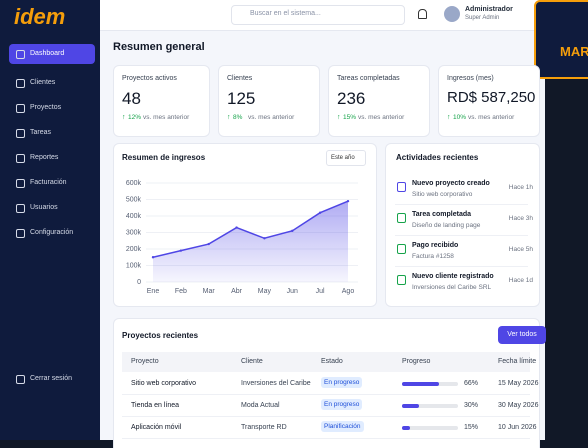 The height and width of the screenshot is (448, 588). Describe the element at coordinates (164, 157) in the screenshot. I see `chart-title: Resumen de ingresos` at that location.